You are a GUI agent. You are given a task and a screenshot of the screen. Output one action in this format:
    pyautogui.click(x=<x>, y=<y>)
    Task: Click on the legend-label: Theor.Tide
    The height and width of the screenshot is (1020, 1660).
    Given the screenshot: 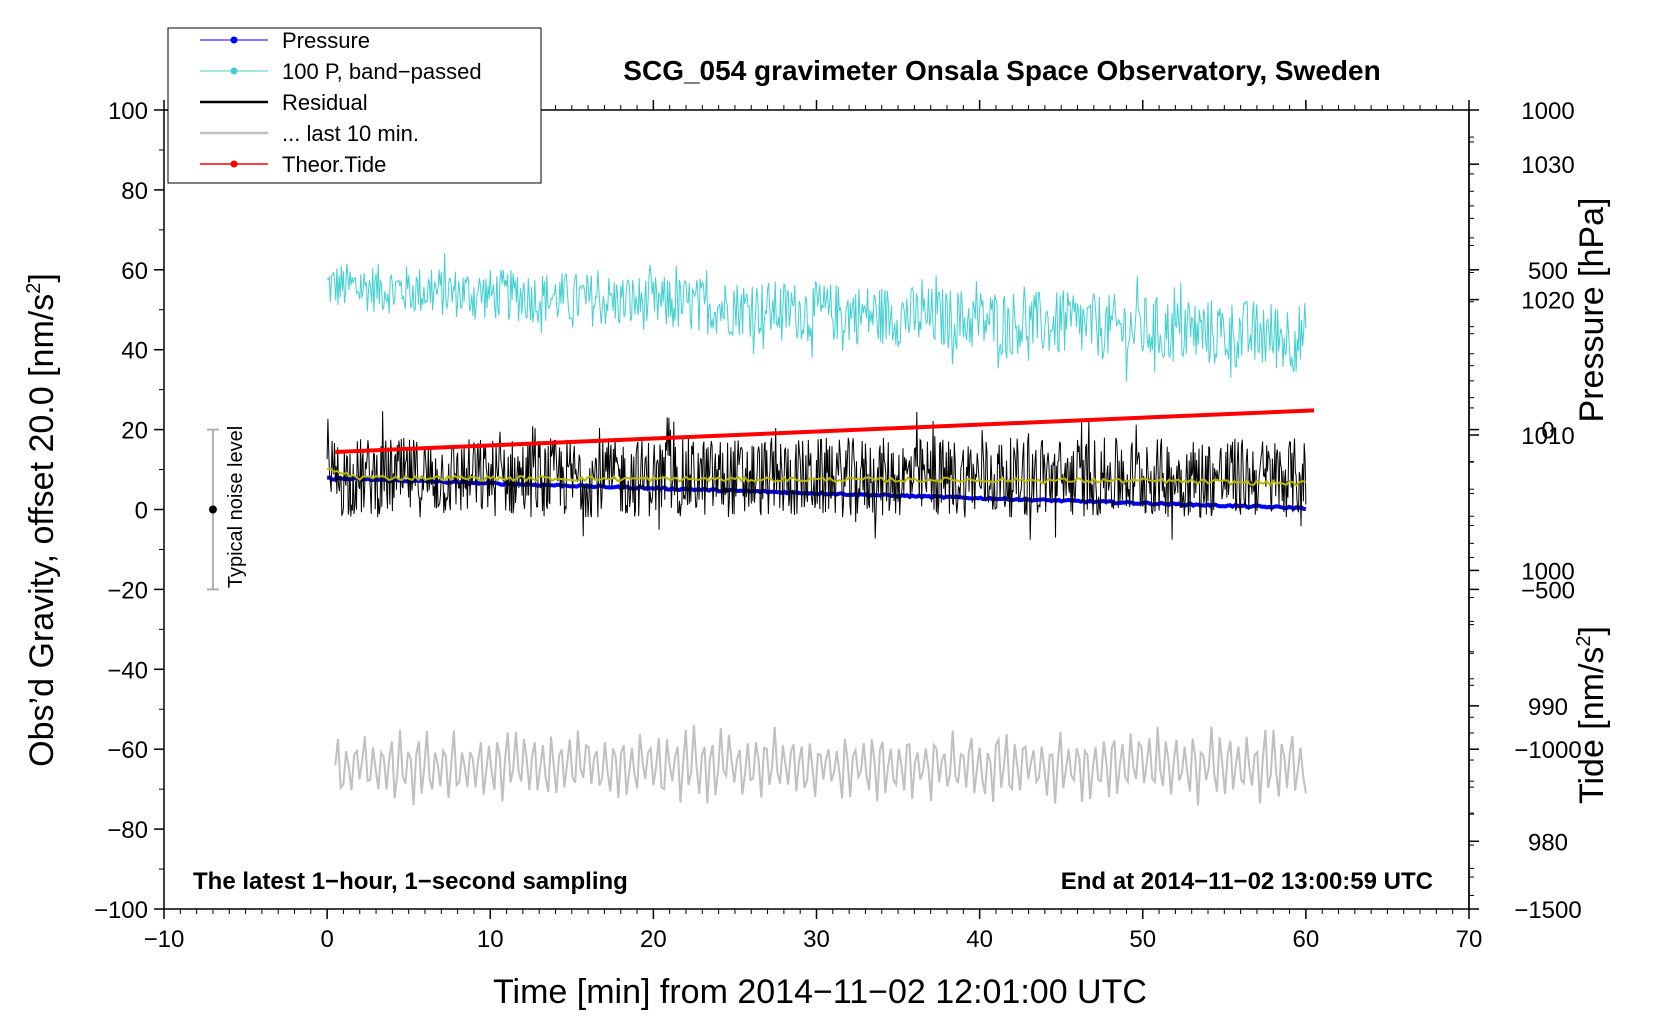 What is the action you would take?
    pyautogui.click(x=334, y=164)
    